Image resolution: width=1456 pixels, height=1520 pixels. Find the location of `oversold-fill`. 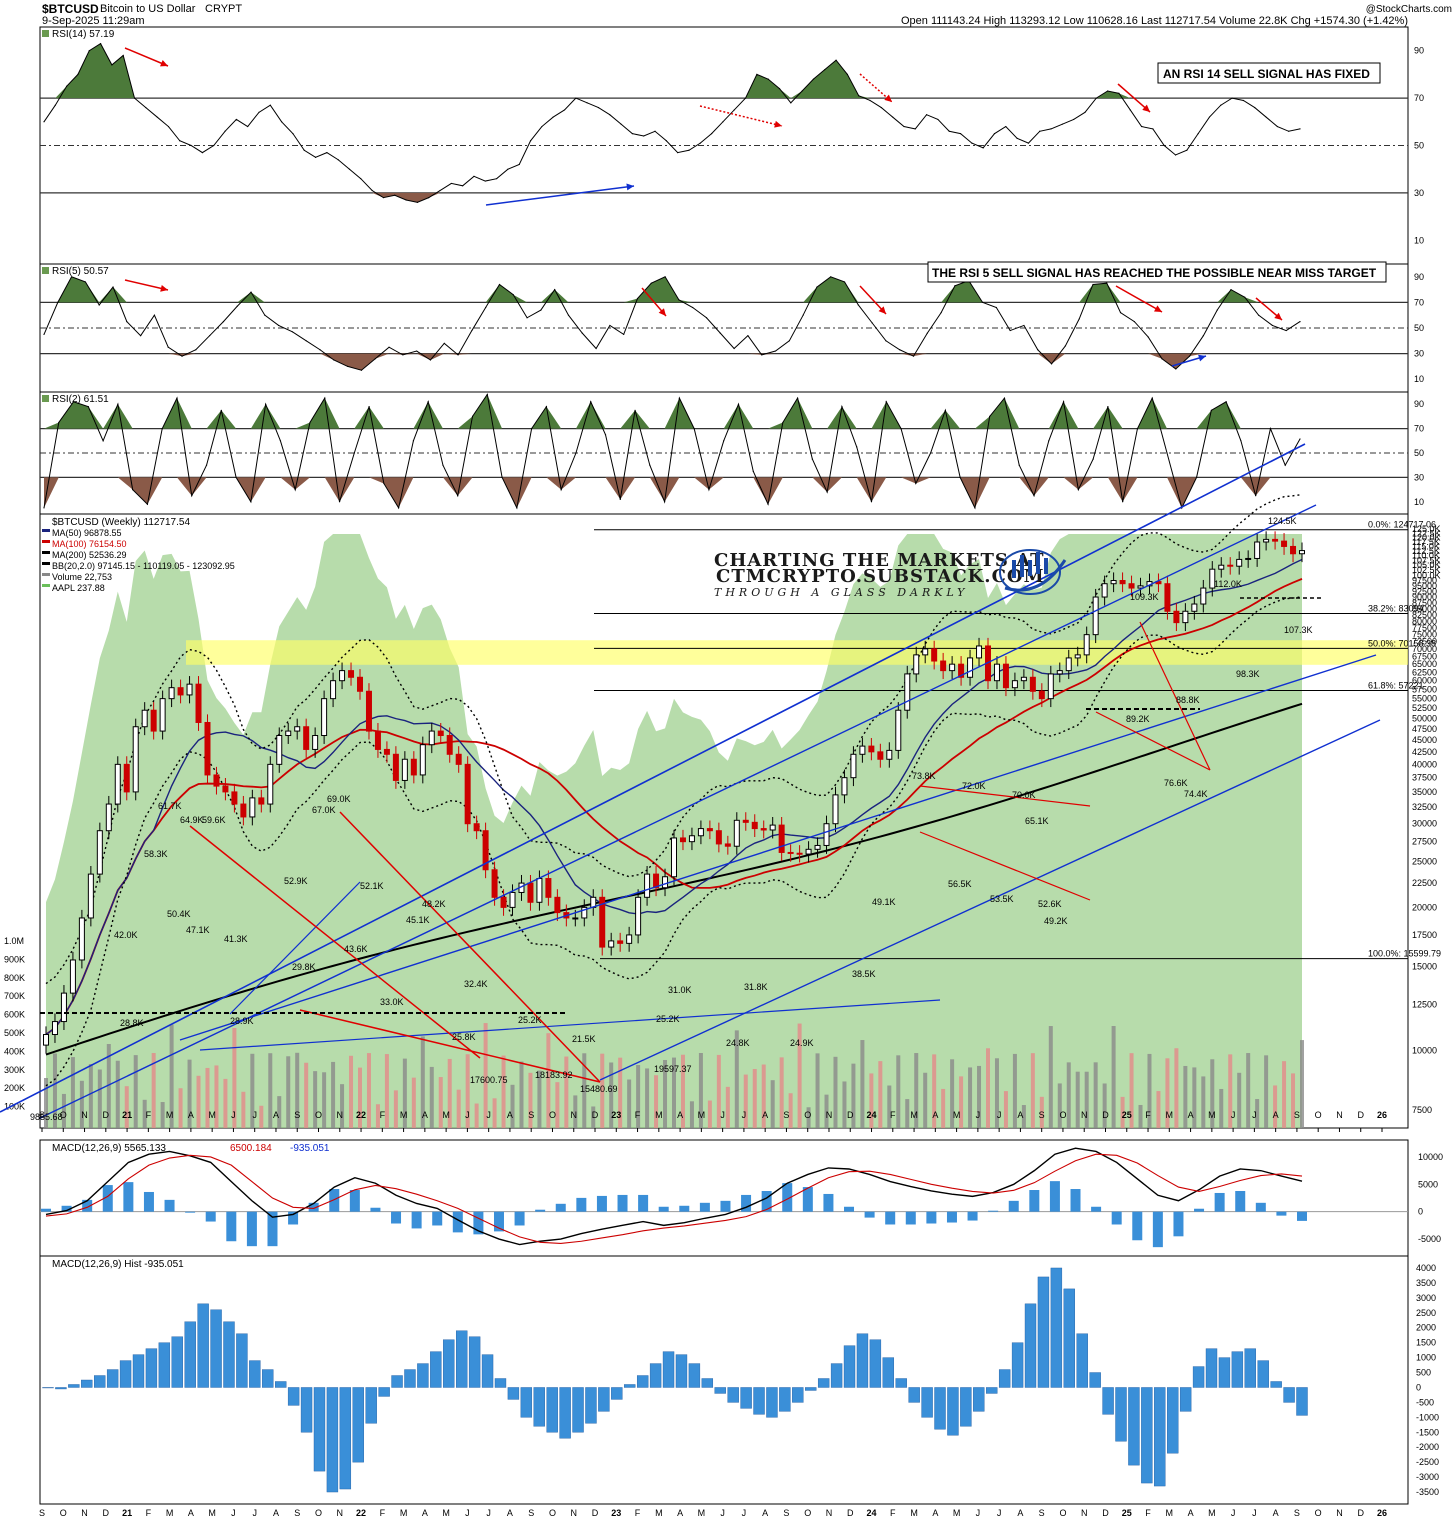

oversold-fill is located at coordinates (672, 362).